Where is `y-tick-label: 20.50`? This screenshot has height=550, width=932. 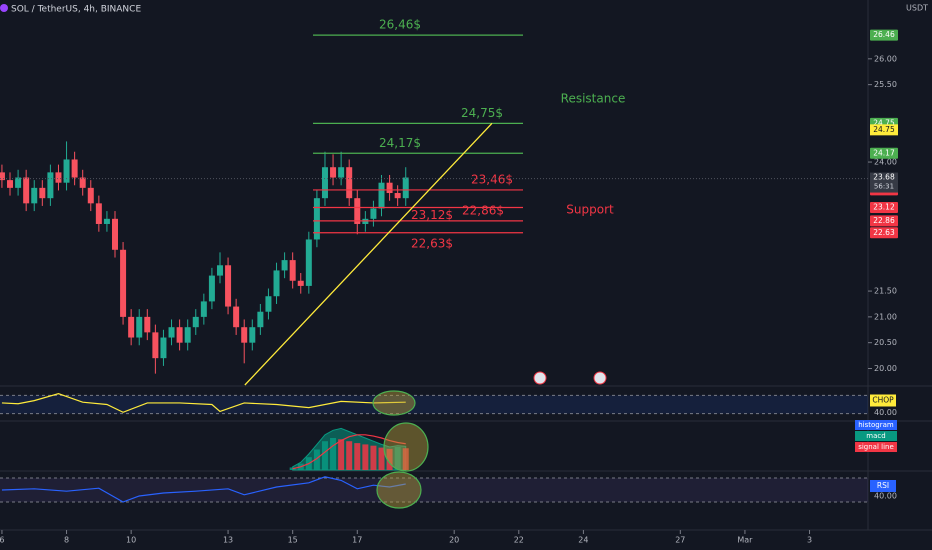 y-tick-label: 20.50 is located at coordinates (885, 342).